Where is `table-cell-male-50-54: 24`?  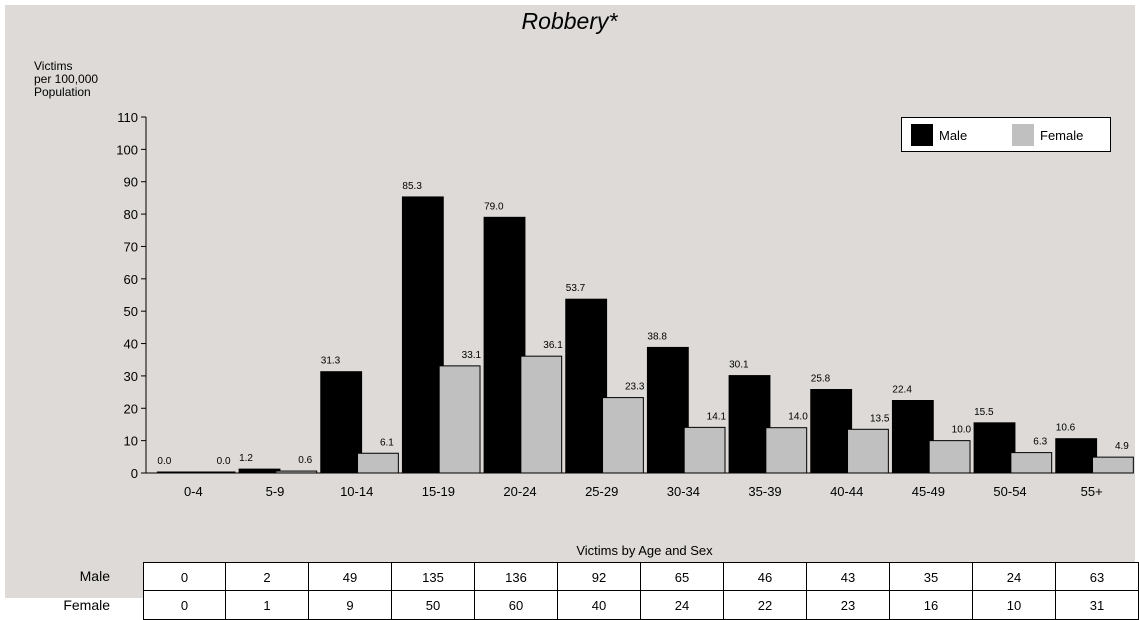 table-cell-male-50-54: 24 is located at coordinates (1014, 576).